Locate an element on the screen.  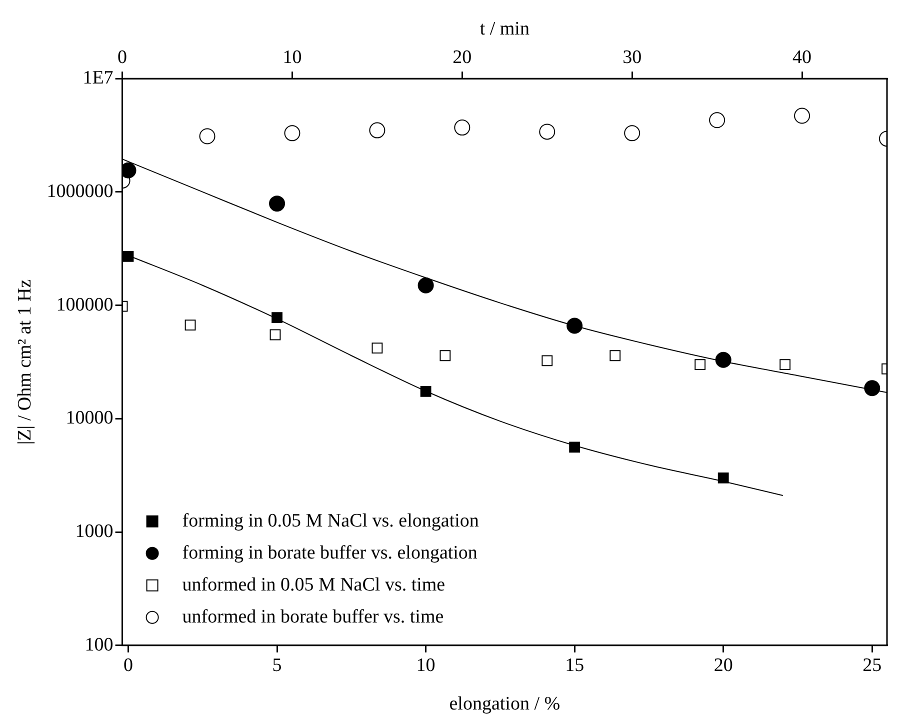
legend-label: unformed in 0.05 M NaCl vs. time is located at coordinates (314, 585).